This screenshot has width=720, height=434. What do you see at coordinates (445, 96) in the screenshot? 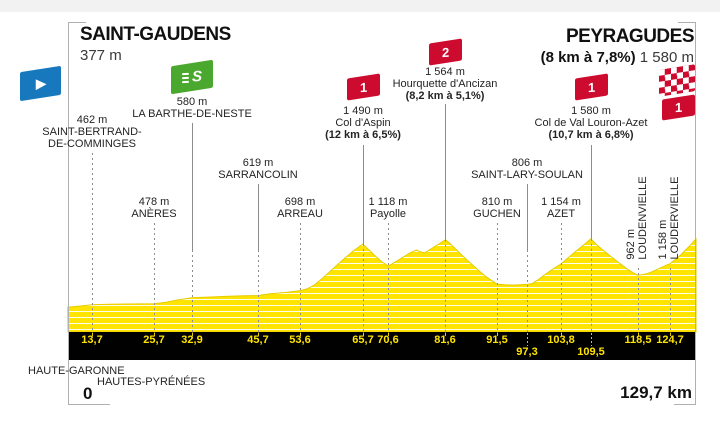
I see `climb-gradient: (8,2 km à 5,1%)` at bounding box center [445, 96].